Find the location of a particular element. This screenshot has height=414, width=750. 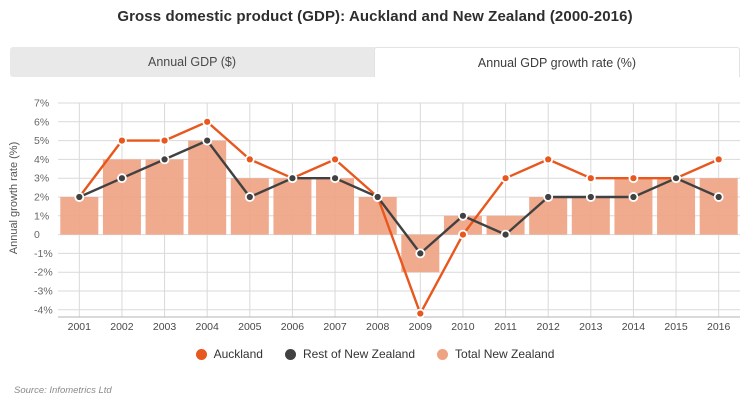

svg-text: 5% is located at coordinates (41, 141).